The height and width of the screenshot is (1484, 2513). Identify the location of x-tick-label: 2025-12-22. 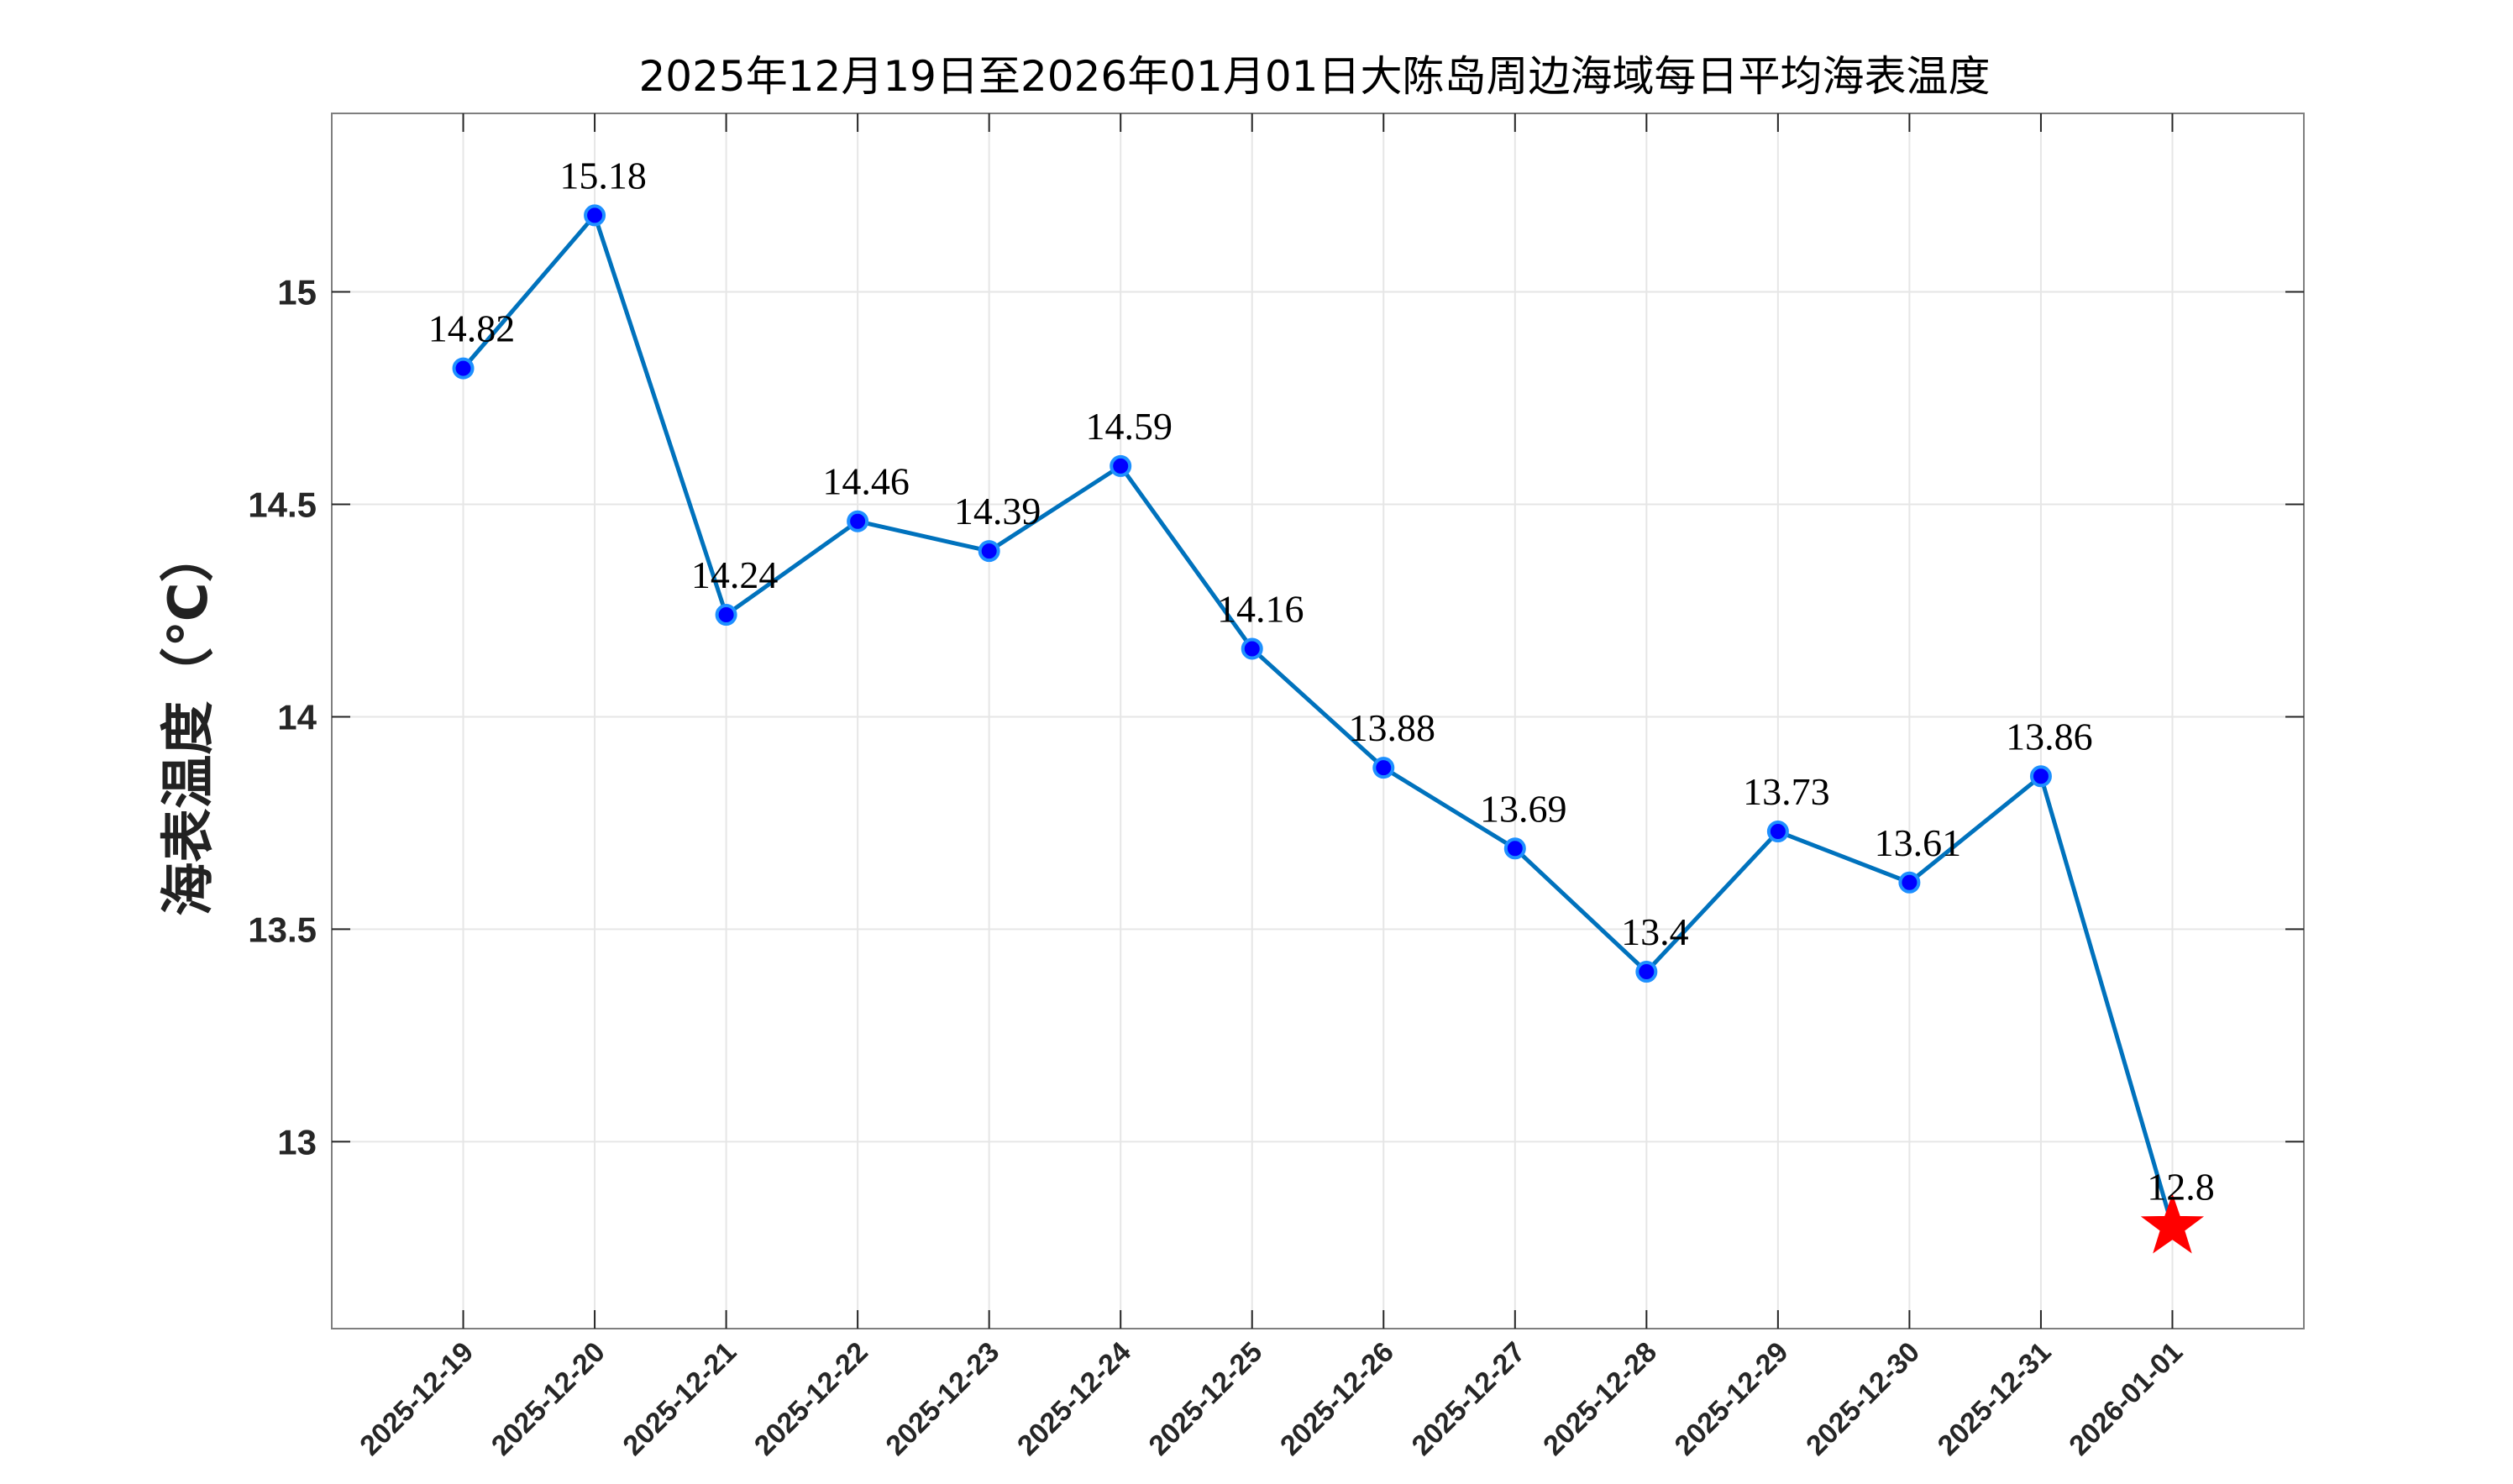
(811, 1399).